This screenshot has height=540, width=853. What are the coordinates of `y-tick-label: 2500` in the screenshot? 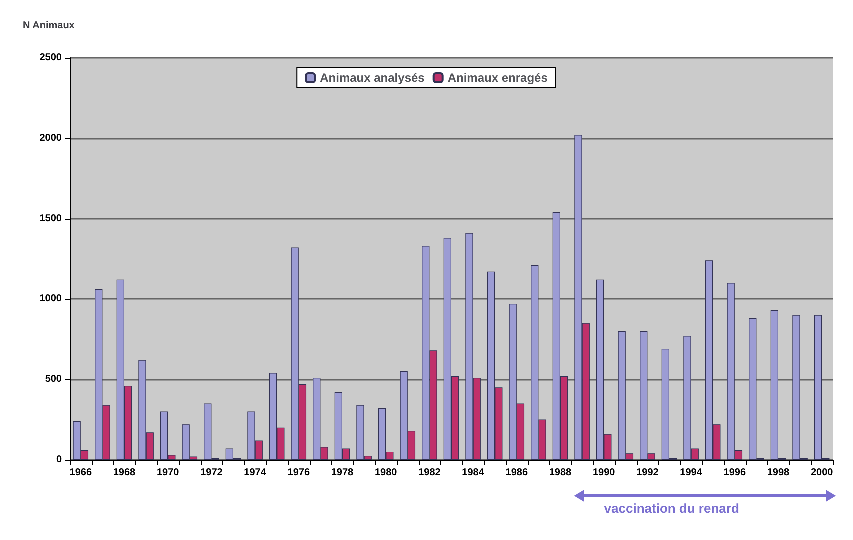 It's located at (51, 58).